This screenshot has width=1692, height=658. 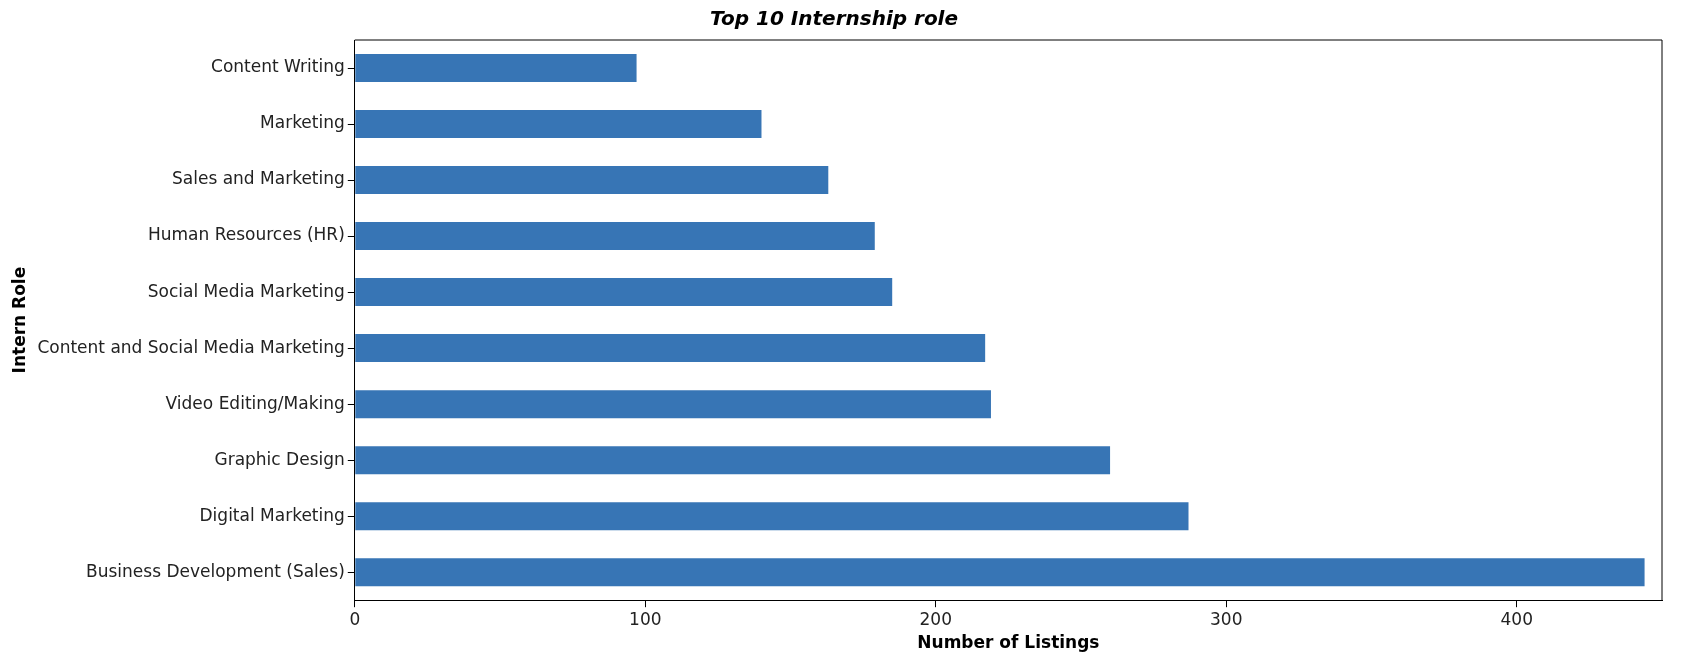 What do you see at coordinates (1226, 618) in the screenshot?
I see `x-tick-label: 300` at bounding box center [1226, 618].